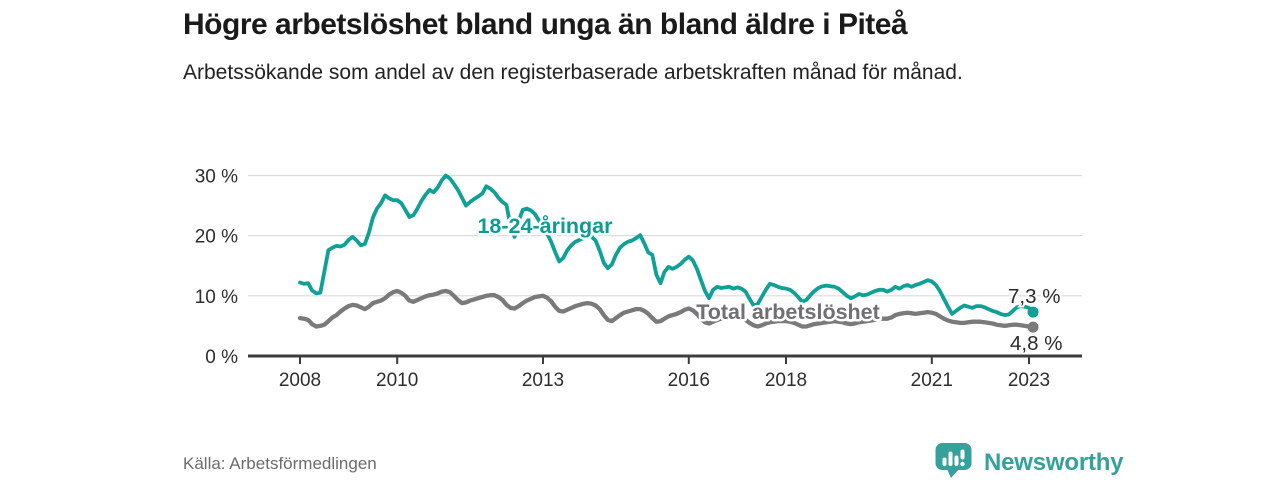 The image size is (1280, 480). Describe the element at coordinates (1029, 380) in the screenshot. I see `x-axis-label: 2023` at that location.